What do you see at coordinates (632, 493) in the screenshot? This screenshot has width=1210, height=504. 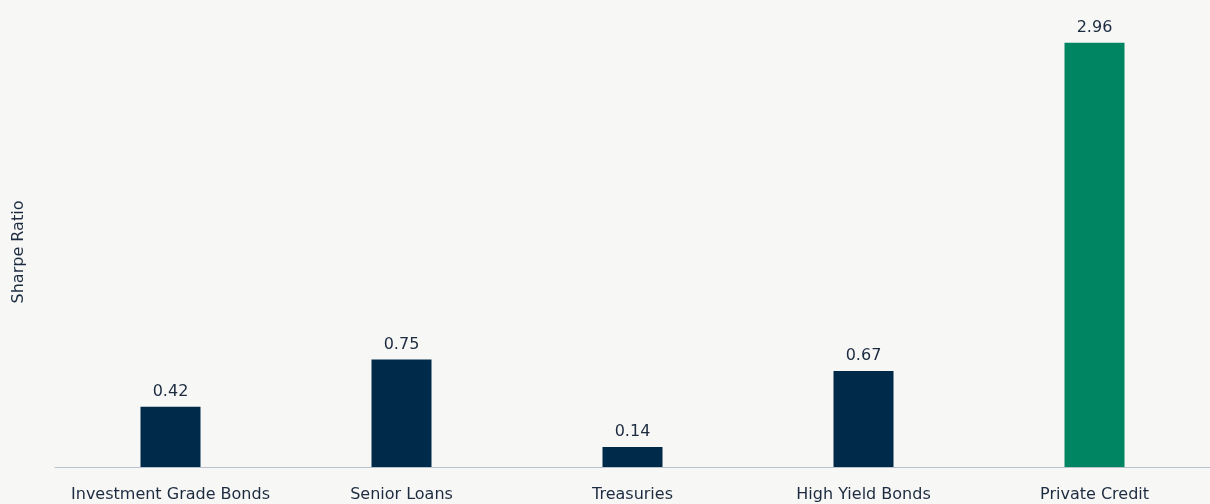 I see `x-tick-label: Treasuries` at bounding box center [632, 493].